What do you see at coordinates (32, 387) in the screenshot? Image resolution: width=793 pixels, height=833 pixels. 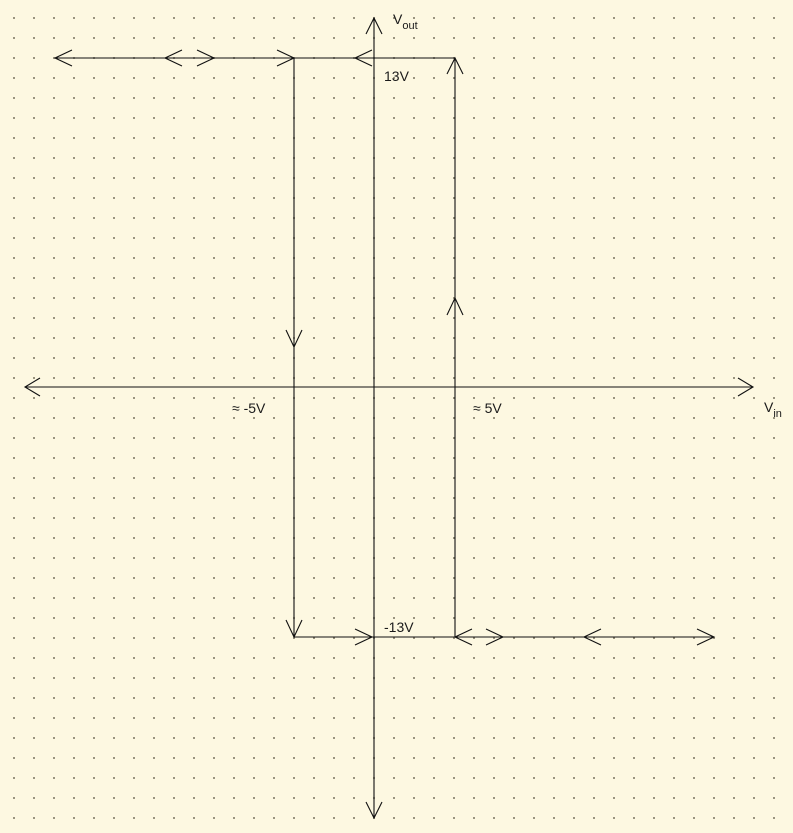 I see `x-axis-left-arrowhead` at bounding box center [32, 387].